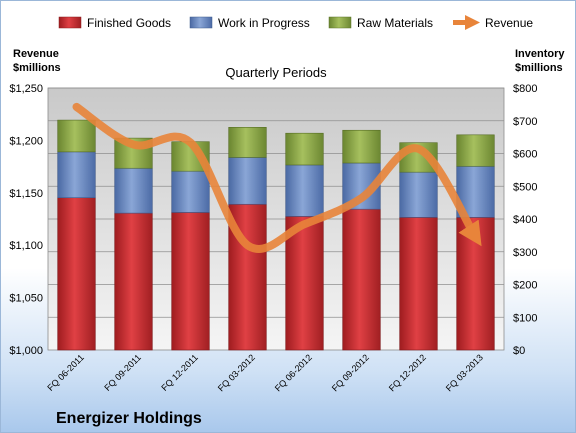 The image size is (576, 433). What do you see at coordinates (539, 68) in the screenshot?
I see `right-axis-title-line2: $millions` at bounding box center [539, 68].